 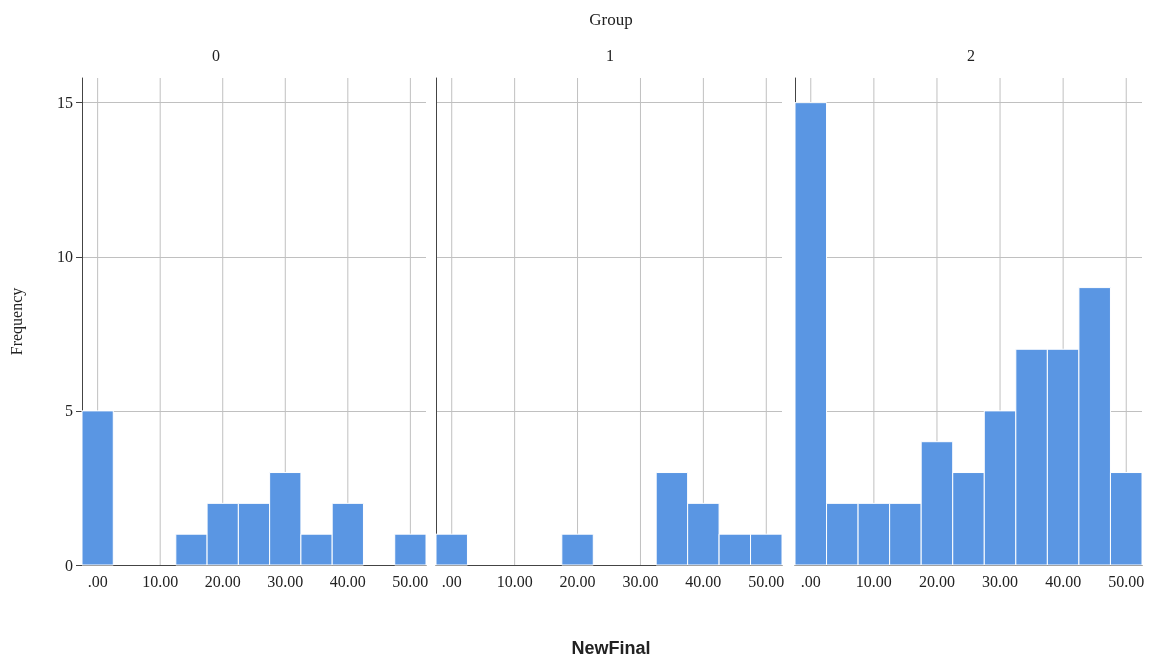 I want to click on x-axis-title: NewFinal, so click(x=611, y=648).